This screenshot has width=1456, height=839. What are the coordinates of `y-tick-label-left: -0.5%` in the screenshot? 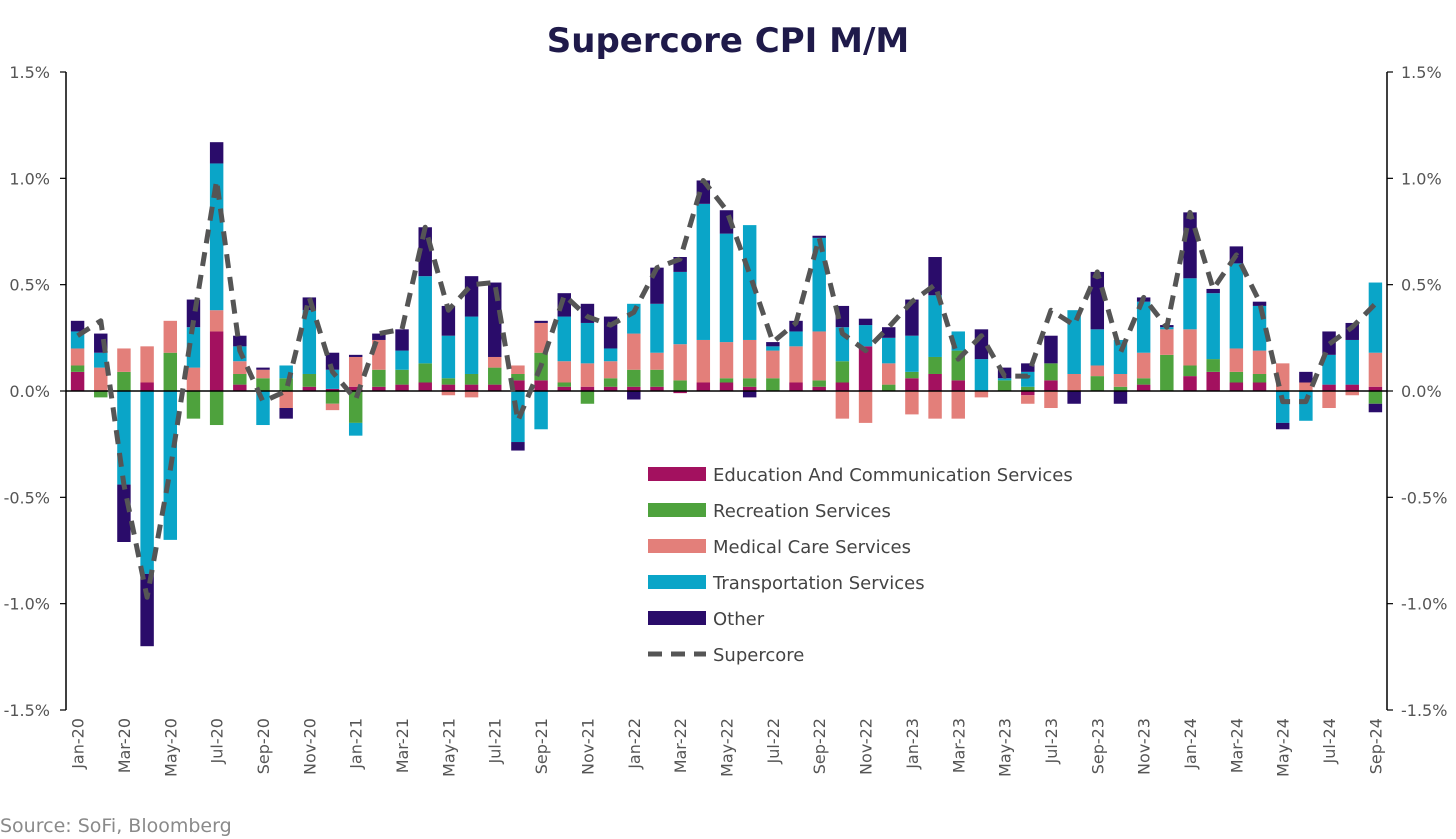 It's located at (27, 497).